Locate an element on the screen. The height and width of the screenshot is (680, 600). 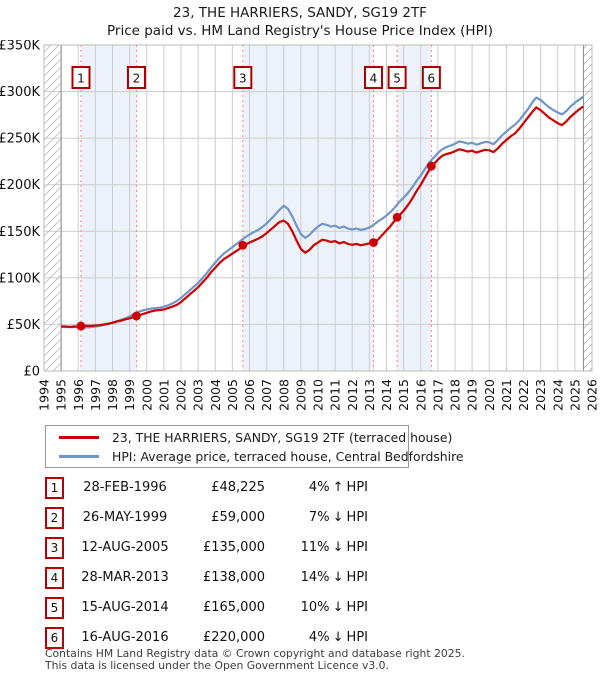
hpi-percent: 14% is located at coordinates (315, 577).